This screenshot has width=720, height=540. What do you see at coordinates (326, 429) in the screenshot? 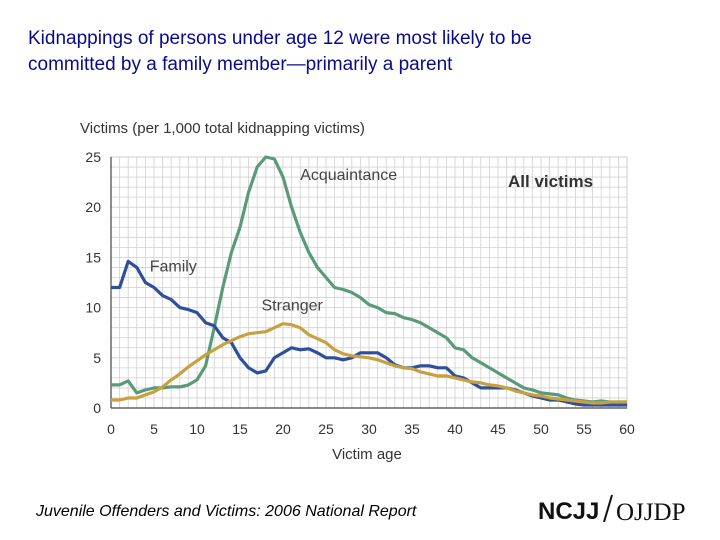
I see `x-tick-label: 25` at bounding box center [326, 429].